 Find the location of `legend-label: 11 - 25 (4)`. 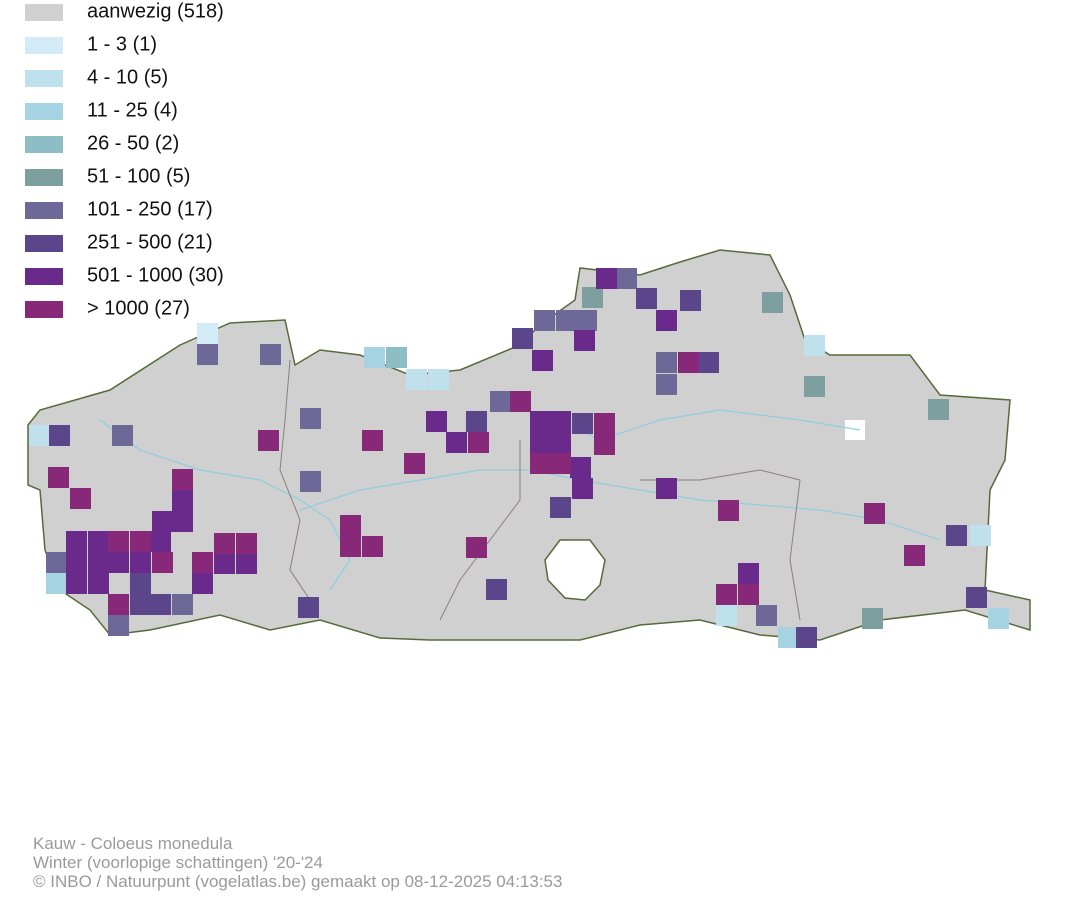

legend-label: 11 - 25 (4) is located at coordinates (132, 110).